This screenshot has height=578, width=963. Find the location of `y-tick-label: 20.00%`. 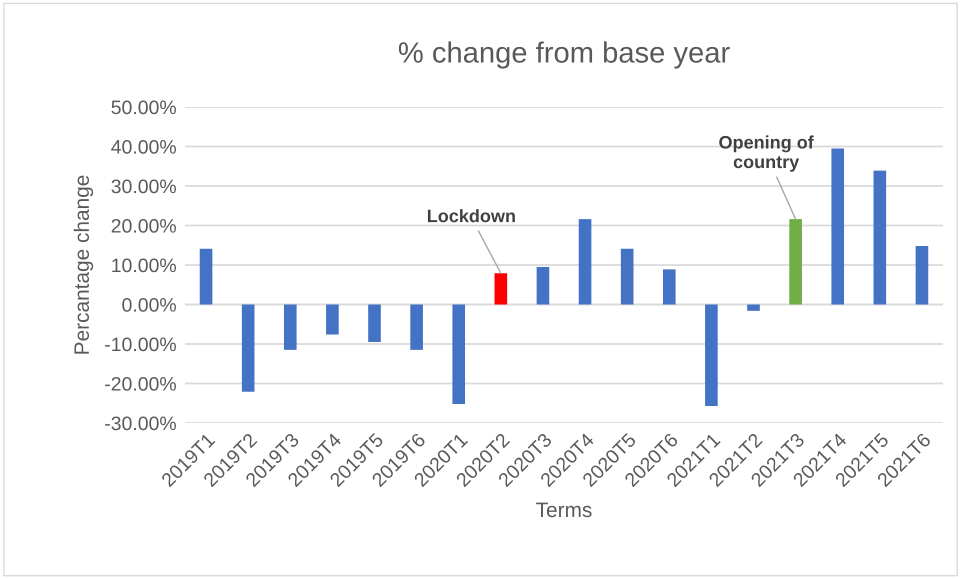

y-tick-label: 20.00% is located at coordinates (144, 225).